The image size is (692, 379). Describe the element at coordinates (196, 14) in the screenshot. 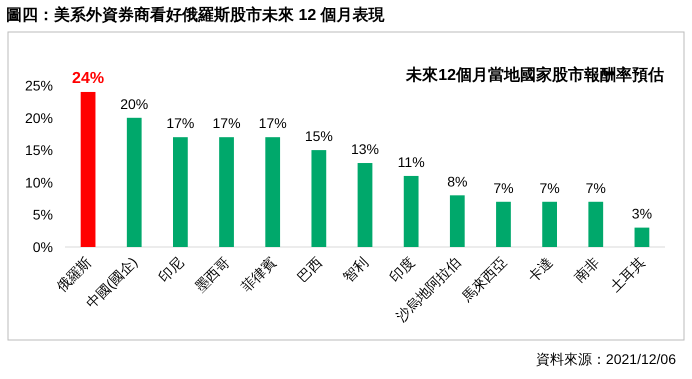

I see `chart-title: 圖四：美系外資券商看好俄羅斯股市未來 12 個月表現` at that location.